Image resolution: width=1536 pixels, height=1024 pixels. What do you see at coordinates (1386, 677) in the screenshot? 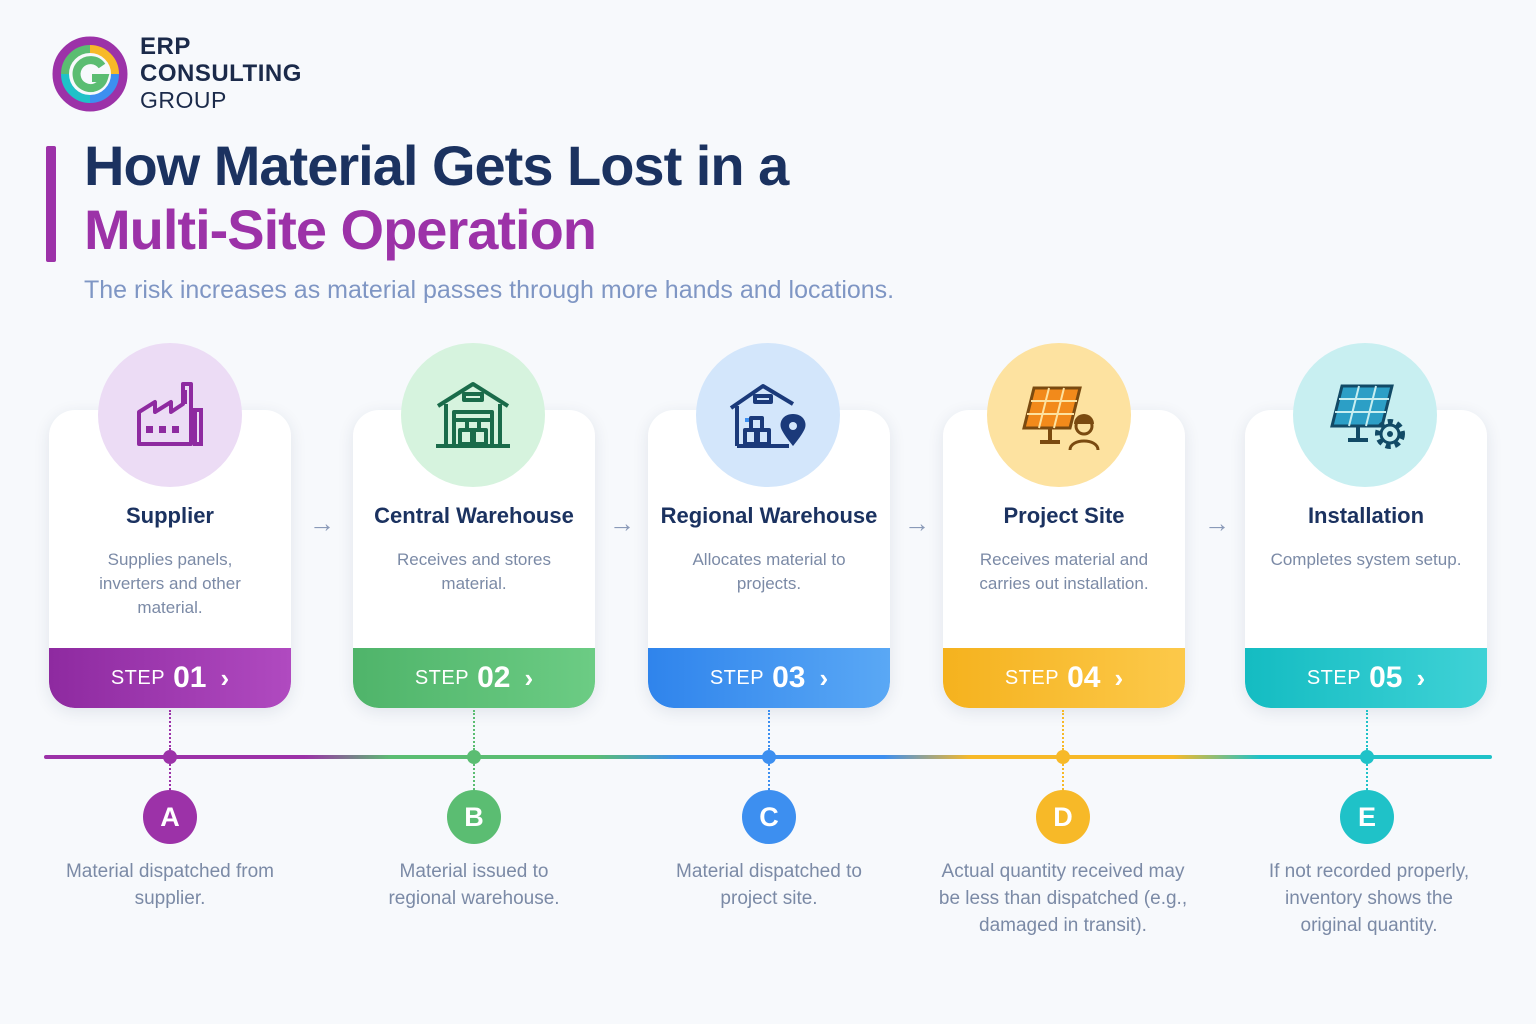
I see `step-number: 05` at bounding box center [1386, 677].